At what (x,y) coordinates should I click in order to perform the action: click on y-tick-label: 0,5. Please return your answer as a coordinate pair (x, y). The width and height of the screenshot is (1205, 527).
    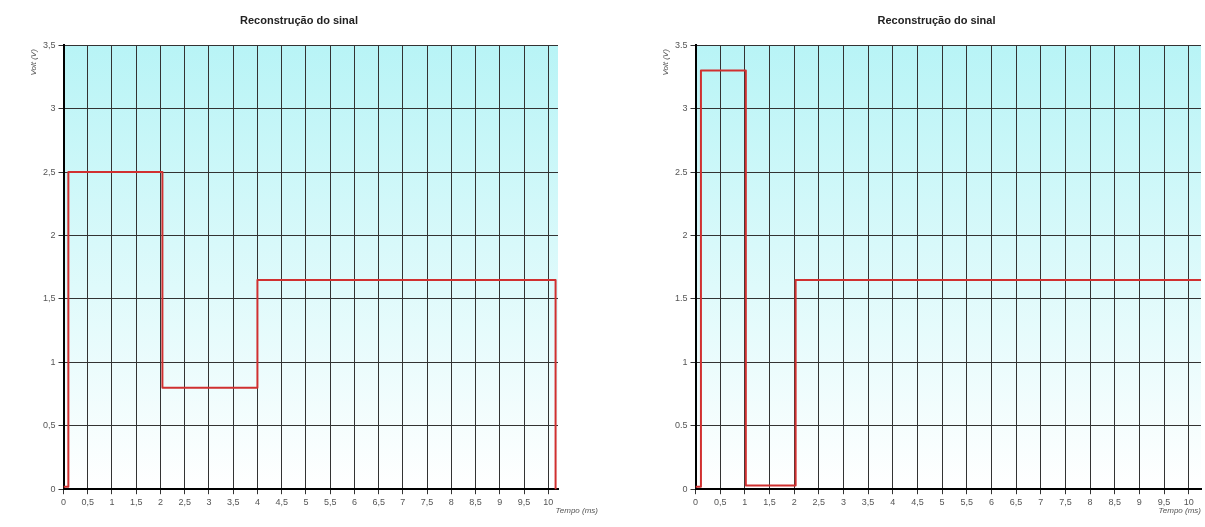
    Looking at the image, I should click on (49, 425).